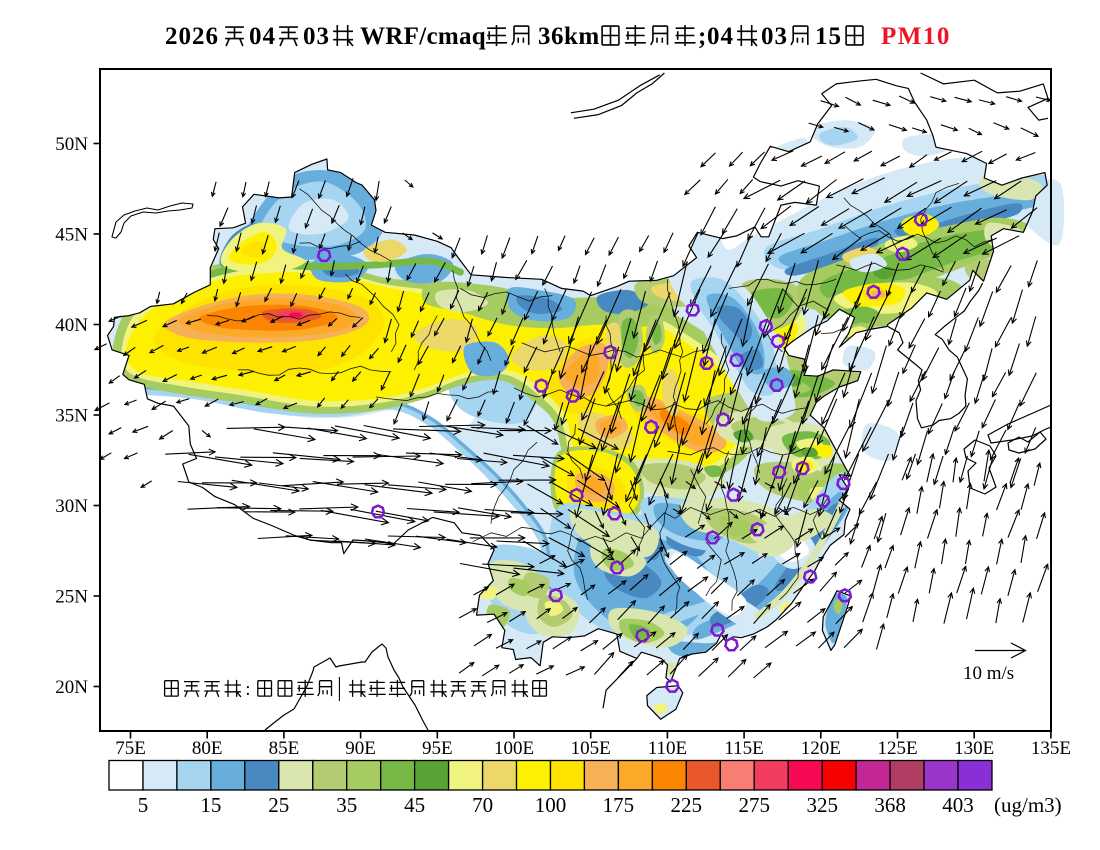  Describe the element at coordinates (414, 805) in the screenshot. I see `svg-text: 45` at that location.